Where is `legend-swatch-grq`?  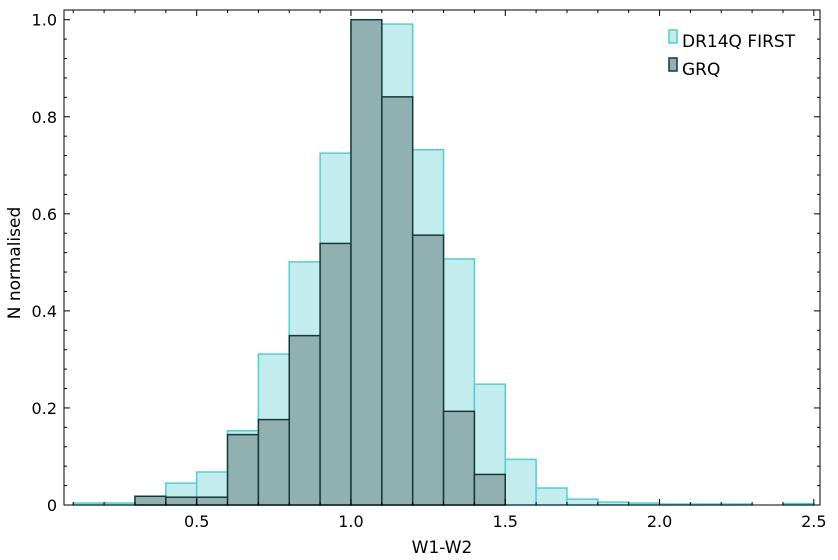 legend-swatch-grq is located at coordinates (673, 64).